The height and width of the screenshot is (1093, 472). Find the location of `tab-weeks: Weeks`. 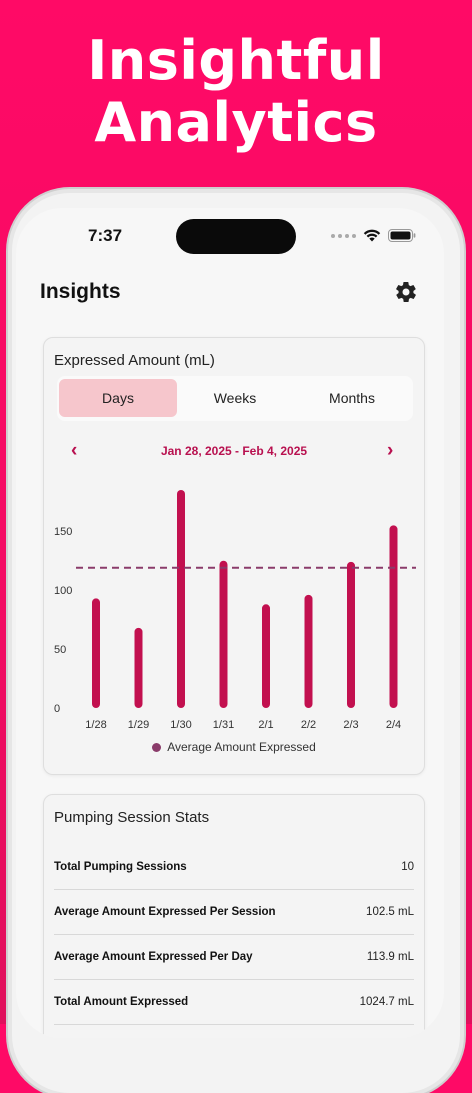

tab-weeks: Weeks is located at coordinates (235, 398).